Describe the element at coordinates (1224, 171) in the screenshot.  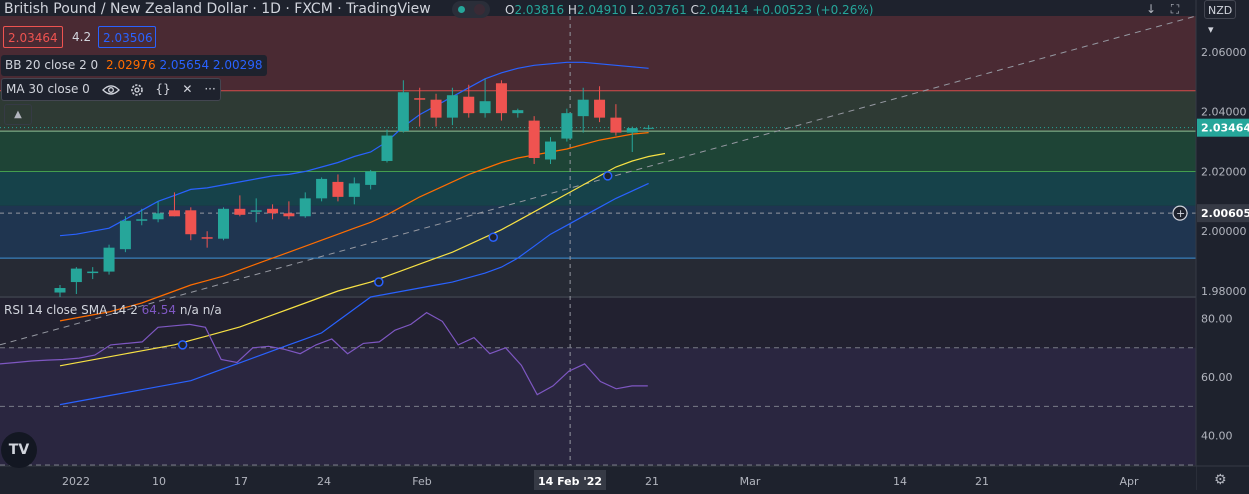
I see `price-tick-label: 2.02000` at that location.